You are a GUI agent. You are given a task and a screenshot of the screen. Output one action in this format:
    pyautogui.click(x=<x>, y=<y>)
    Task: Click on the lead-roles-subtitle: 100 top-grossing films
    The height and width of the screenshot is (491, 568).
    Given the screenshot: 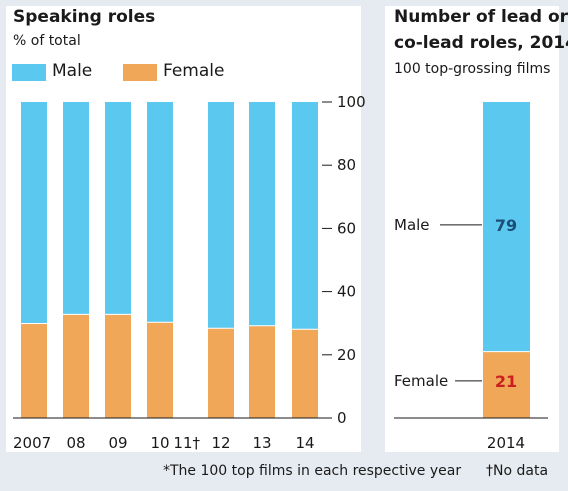 What is the action you would take?
    pyautogui.click(x=472, y=69)
    